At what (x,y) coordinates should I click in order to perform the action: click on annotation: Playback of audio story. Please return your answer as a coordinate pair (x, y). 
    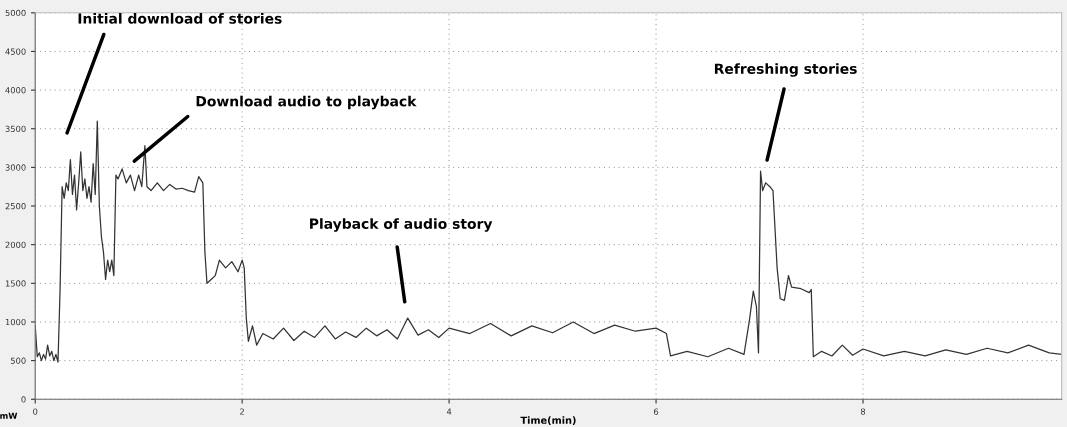
    Looking at the image, I should click on (401, 225).